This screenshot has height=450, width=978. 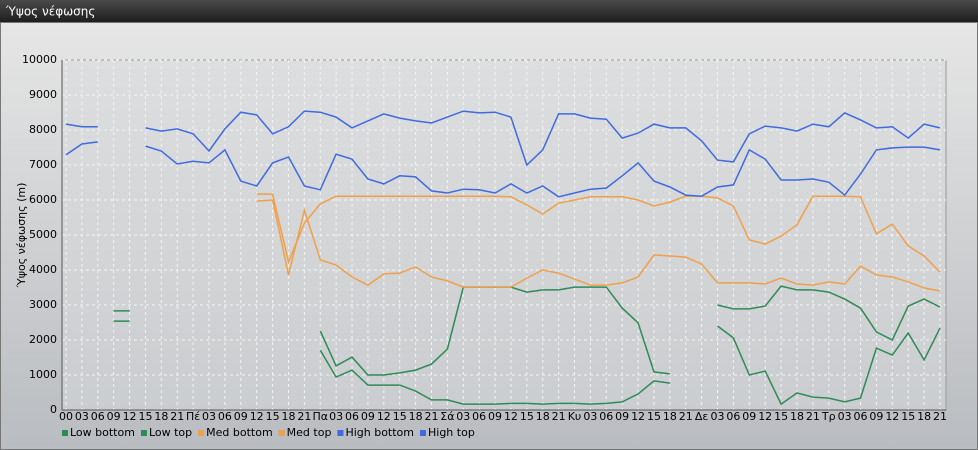 I want to click on window-title: Ύψος νέφωσης, so click(x=50, y=12).